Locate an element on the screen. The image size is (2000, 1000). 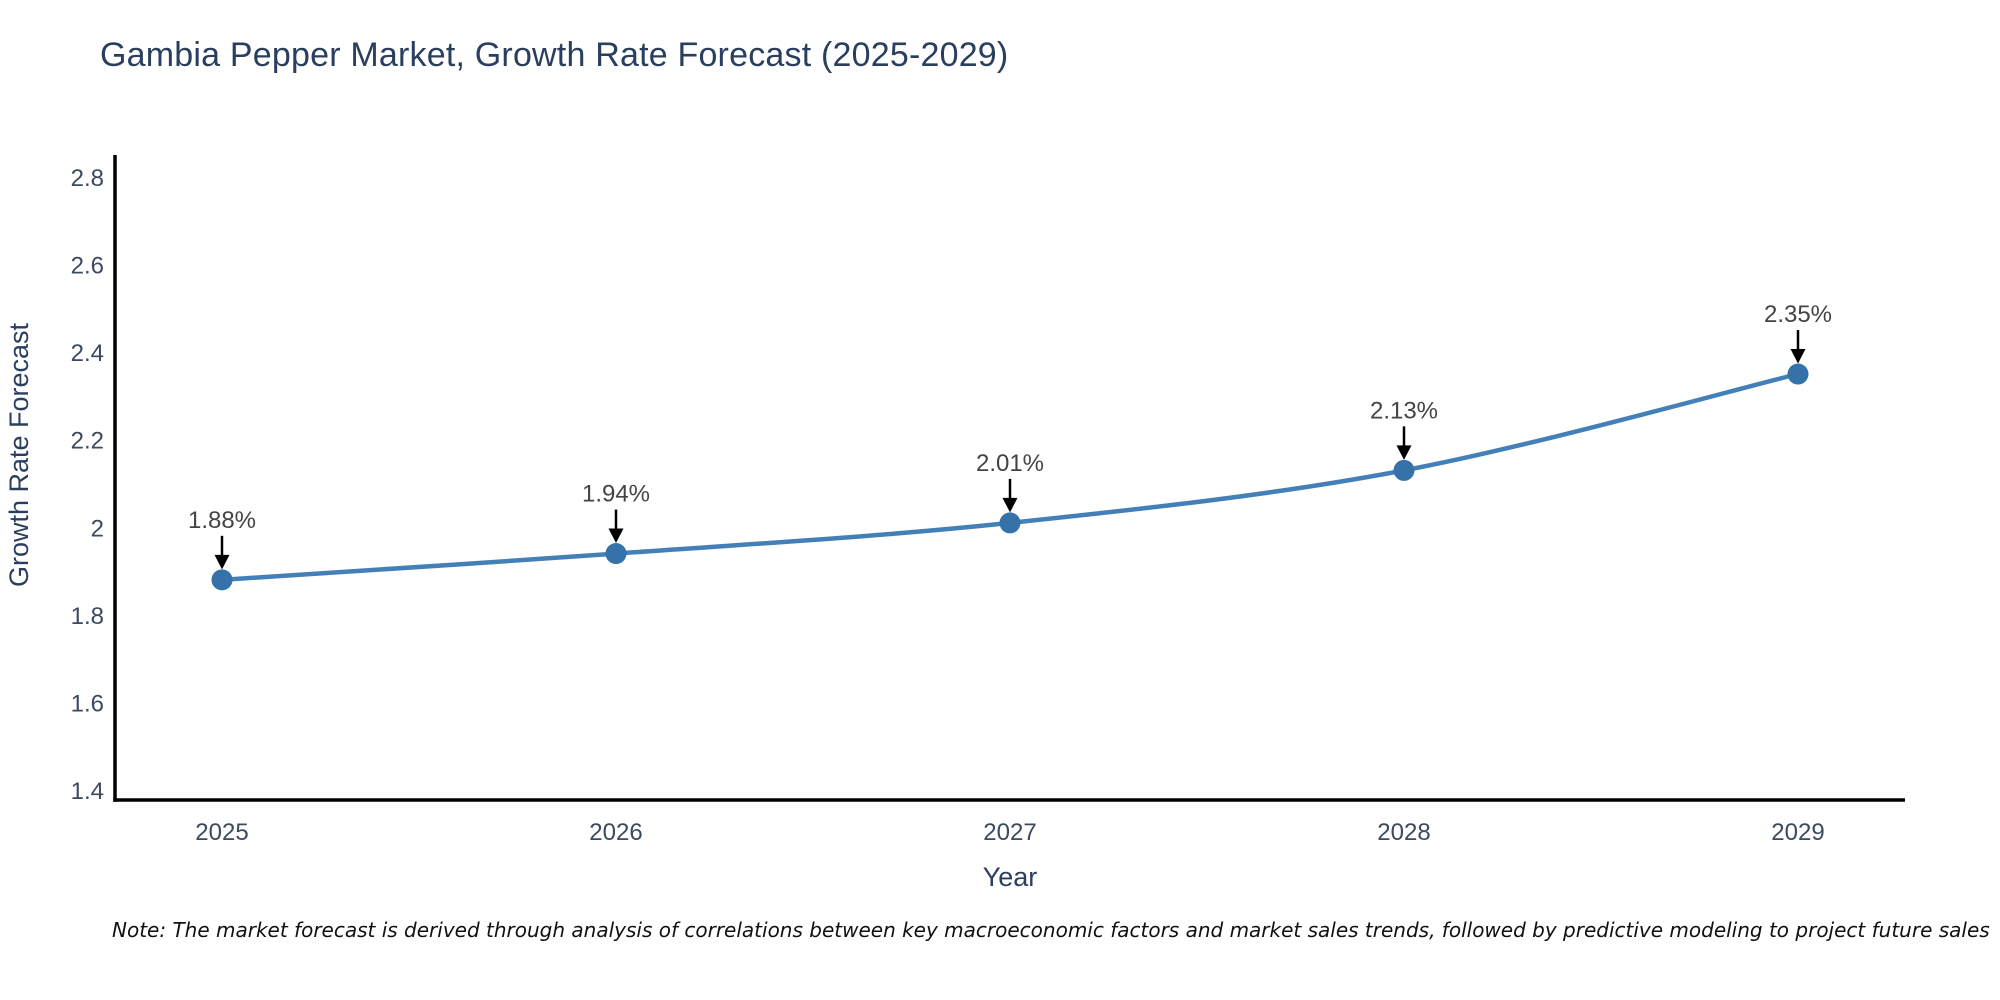
point-value-label: 2.13% is located at coordinates (1404, 410).